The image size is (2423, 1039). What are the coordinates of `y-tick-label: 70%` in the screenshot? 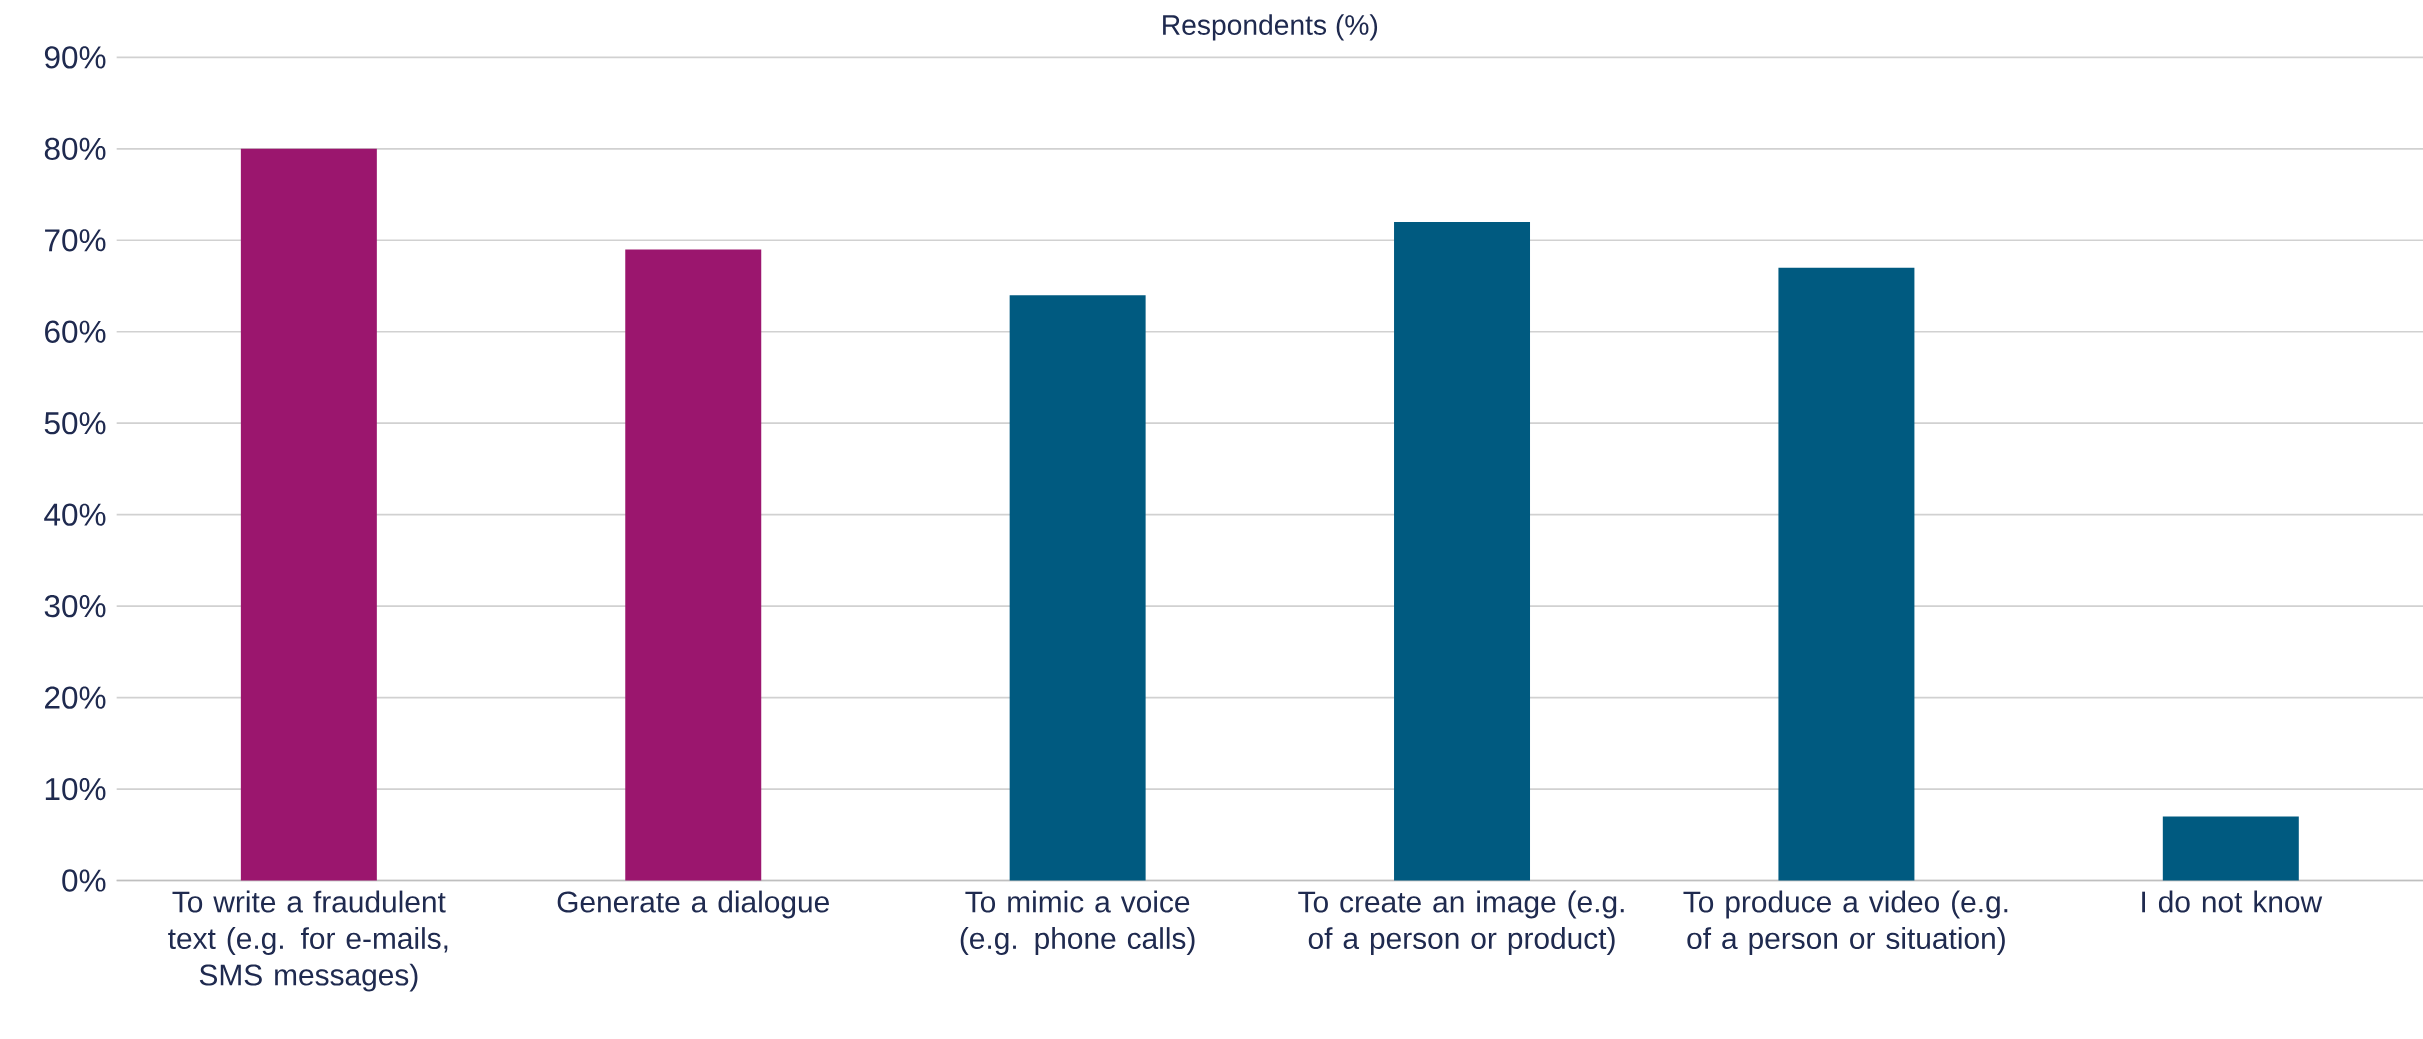 It's located at (75, 240).